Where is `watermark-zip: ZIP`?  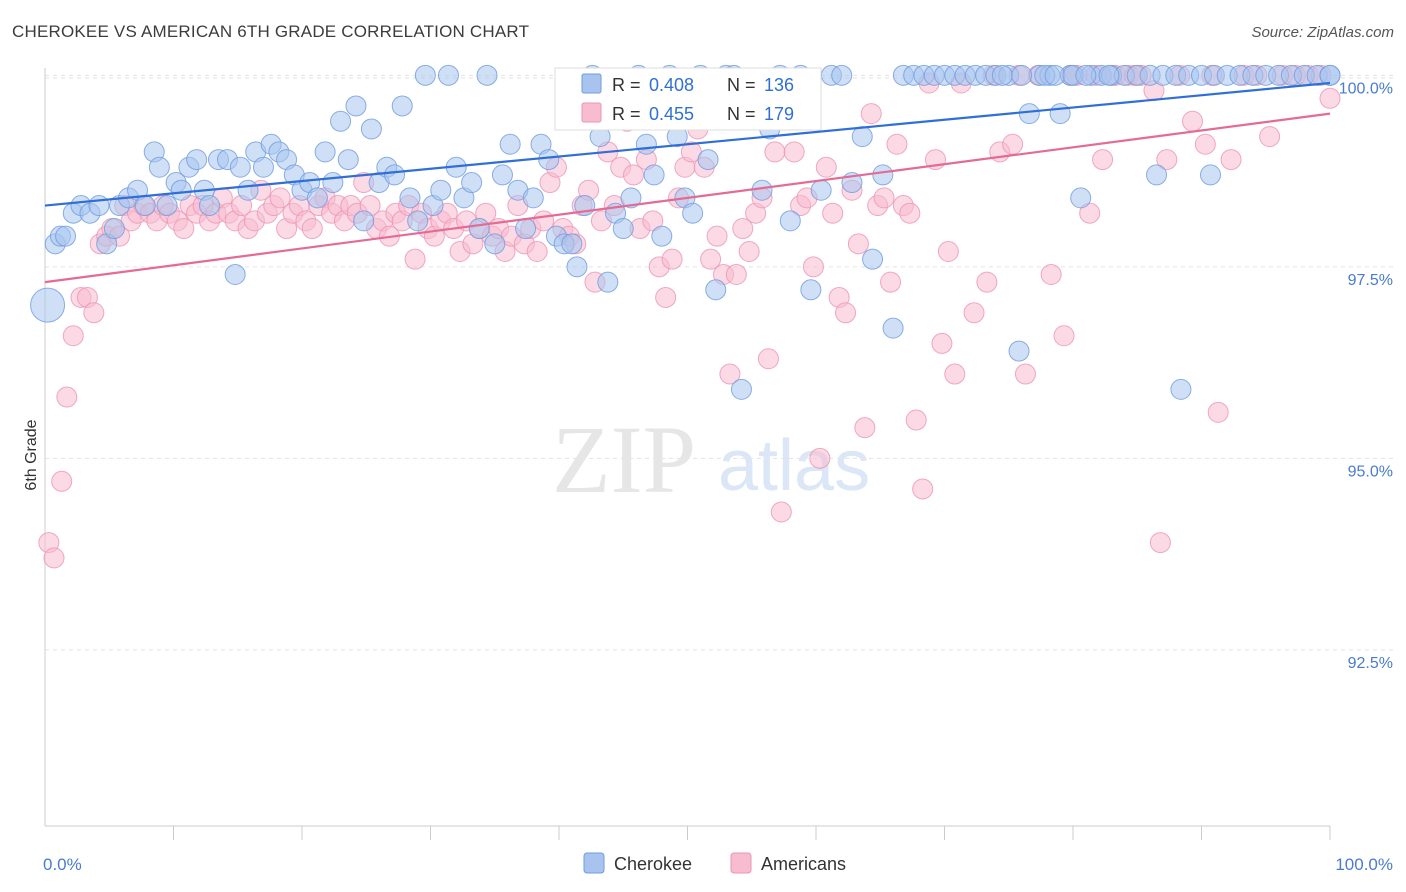 watermark-zip: ZIP is located at coordinates (624, 459).